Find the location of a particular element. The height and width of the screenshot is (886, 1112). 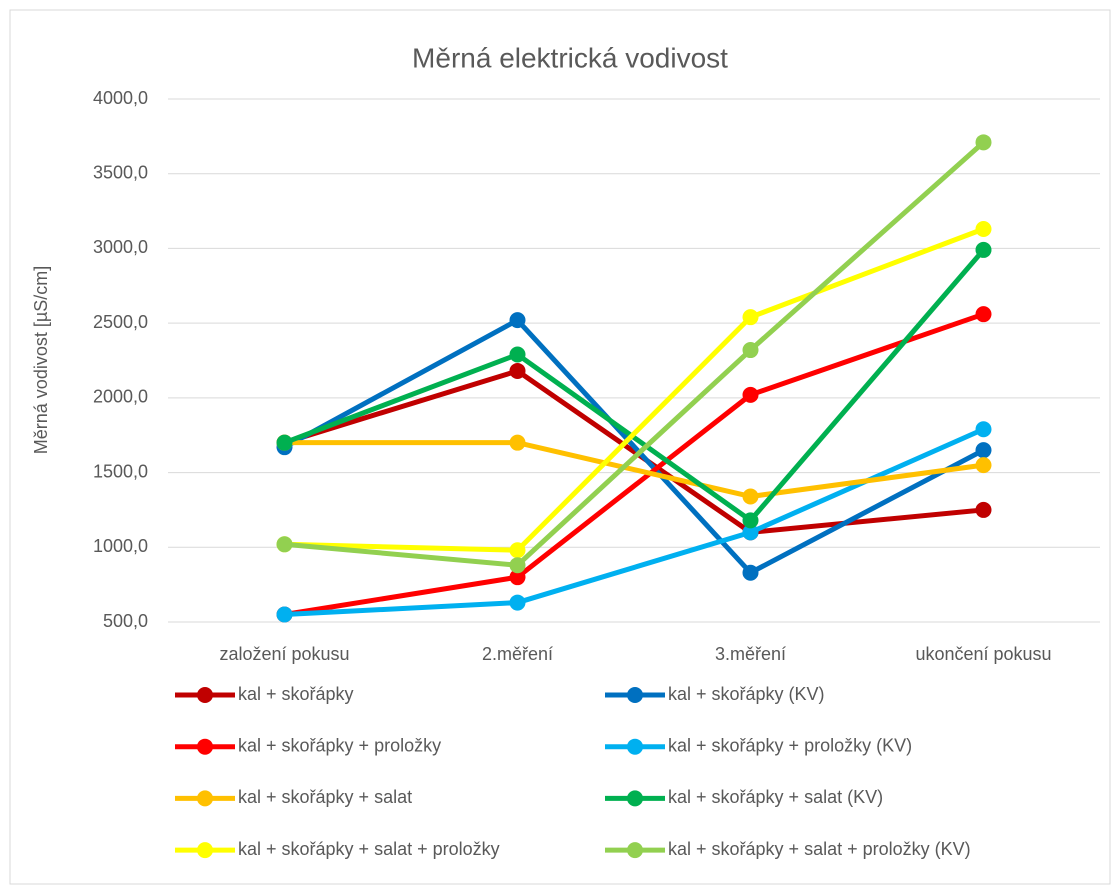

y-axis-label: Měrná vodivost [µS/cm] is located at coordinates (41, 360).